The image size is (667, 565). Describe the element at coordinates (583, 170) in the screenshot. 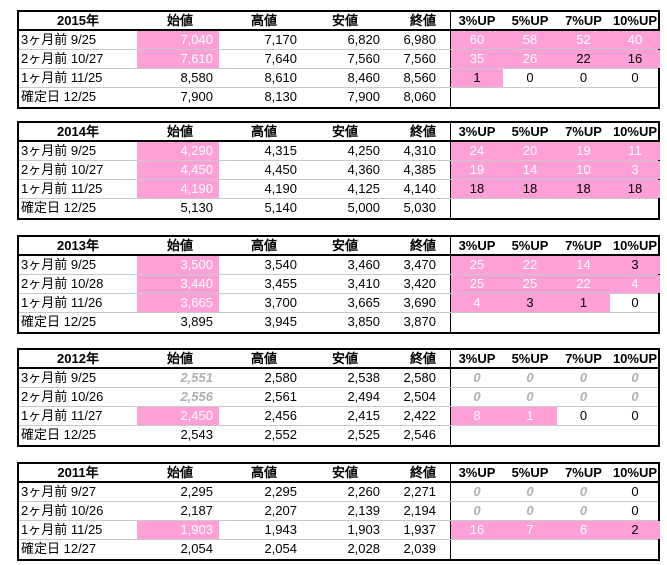

I see `up7-cell: 10` at that location.